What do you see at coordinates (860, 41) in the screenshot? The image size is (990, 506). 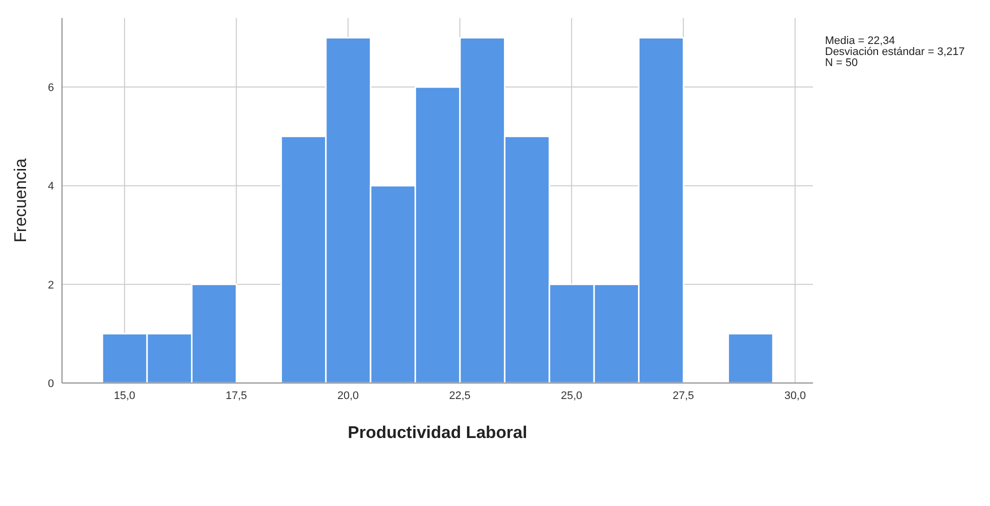 I see `text: Media = 22,34` at bounding box center [860, 41].